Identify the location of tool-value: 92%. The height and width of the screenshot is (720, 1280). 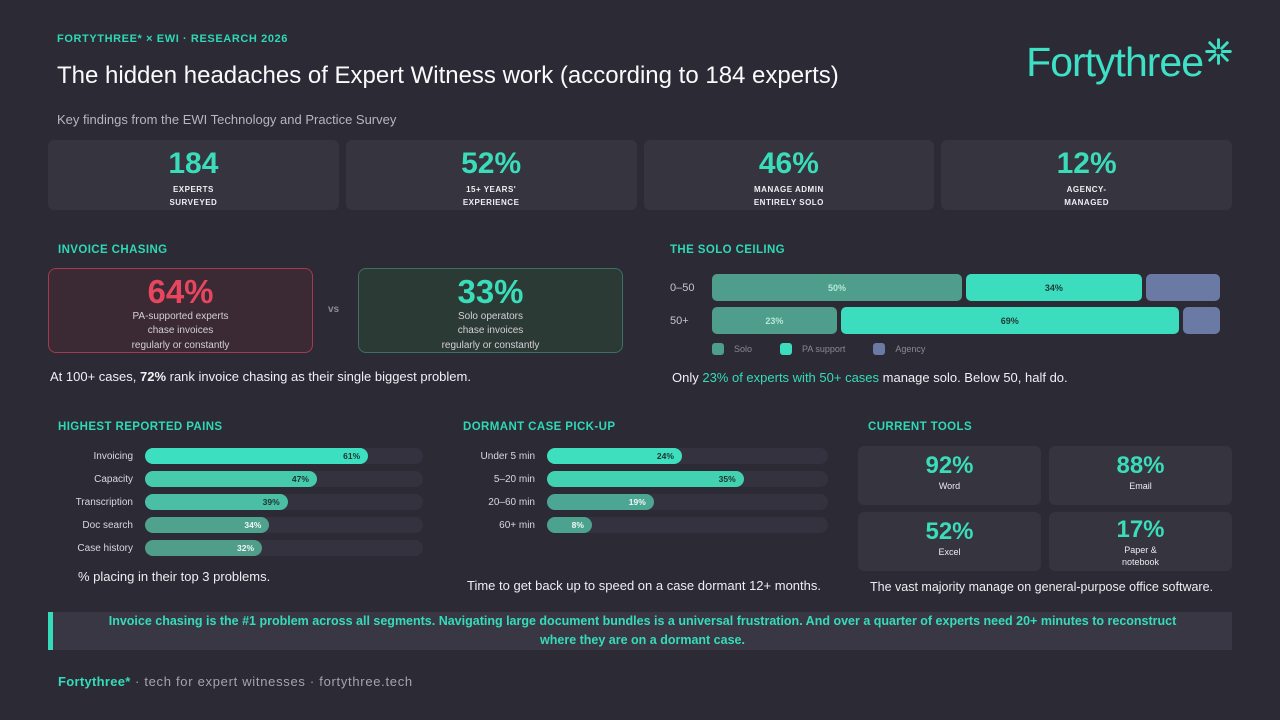
(949, 465).